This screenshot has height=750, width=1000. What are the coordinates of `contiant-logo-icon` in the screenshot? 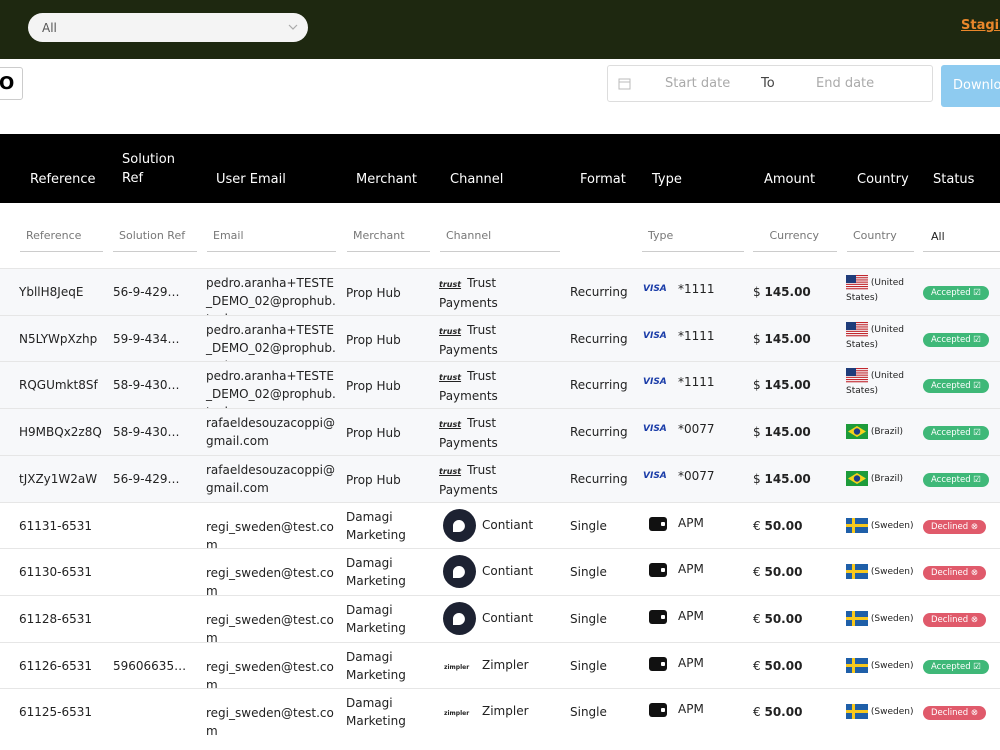 It's located at (459, 618).